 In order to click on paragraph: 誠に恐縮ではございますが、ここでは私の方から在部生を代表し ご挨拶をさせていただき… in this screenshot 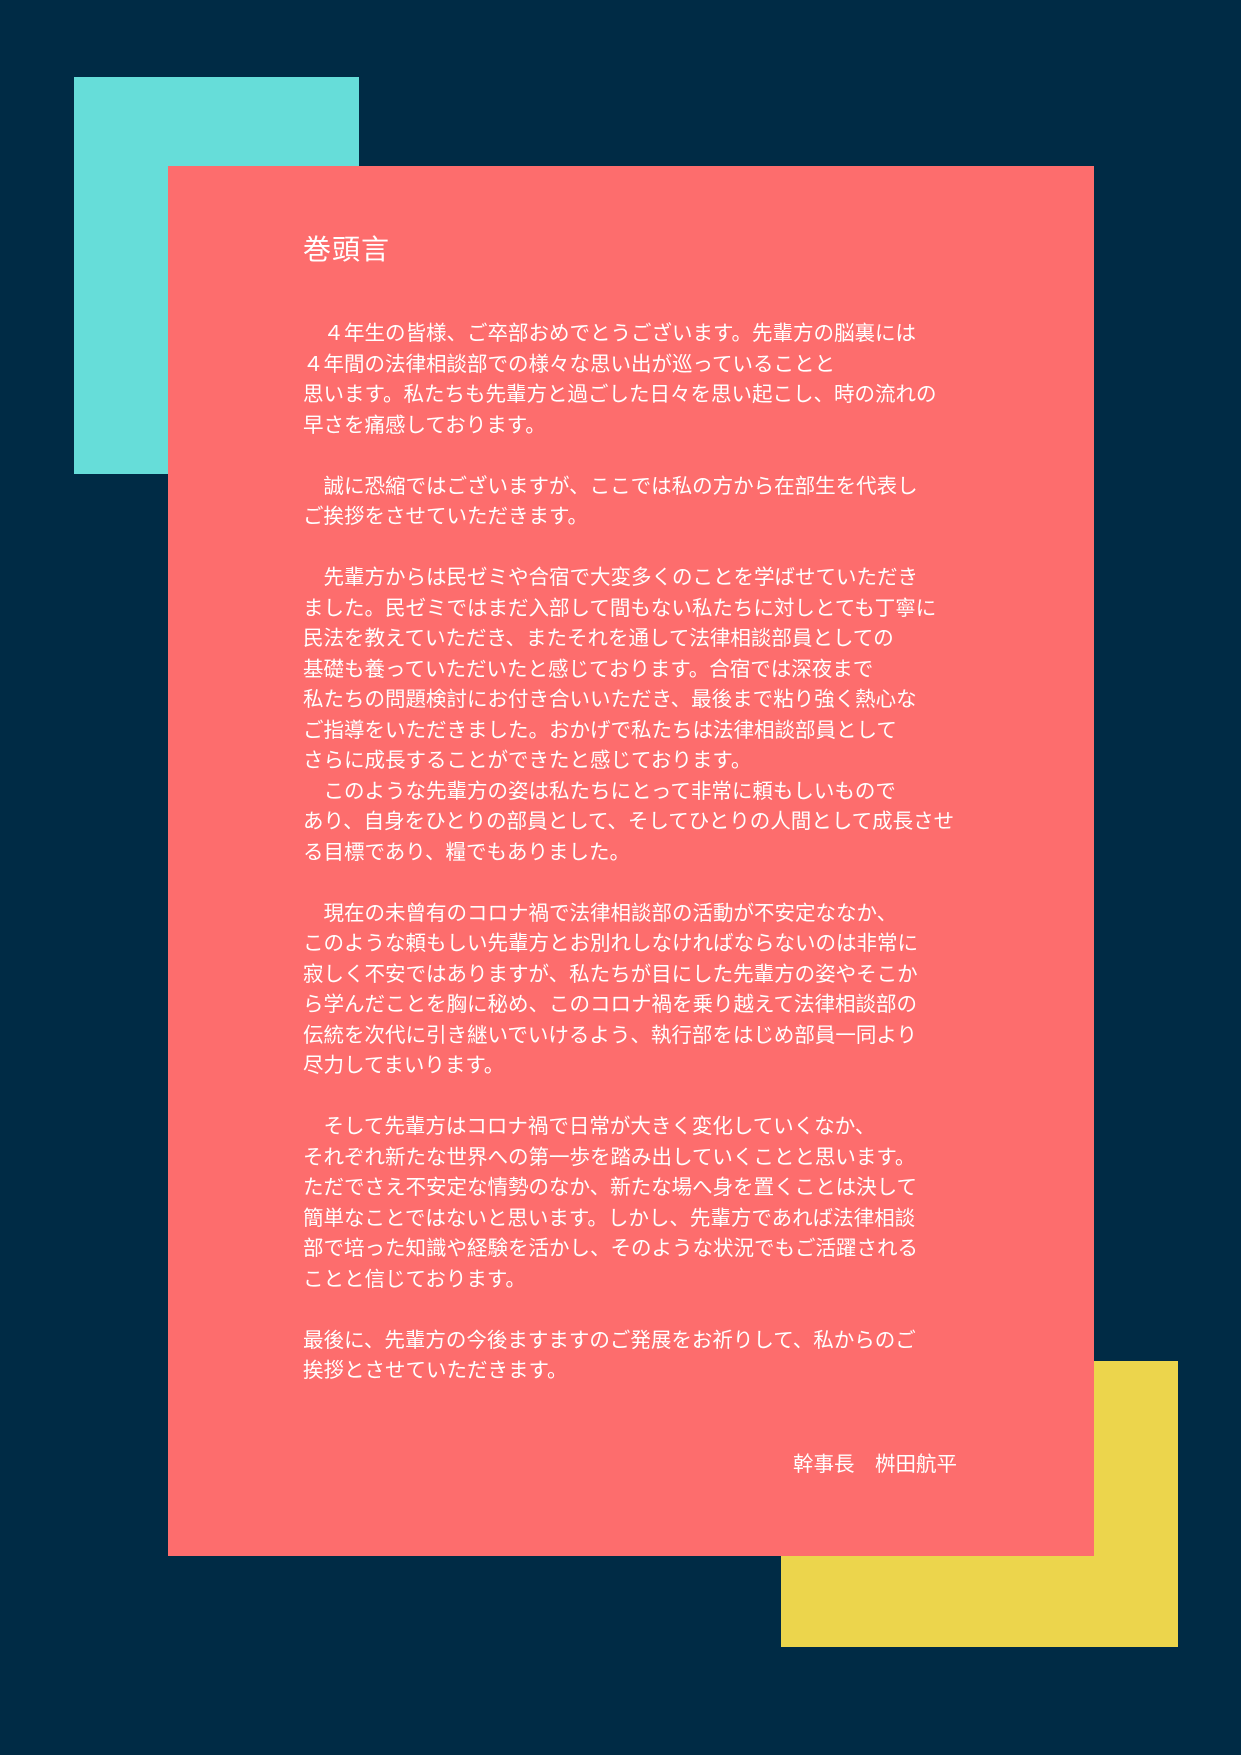, I will do `click(633, 501)`.